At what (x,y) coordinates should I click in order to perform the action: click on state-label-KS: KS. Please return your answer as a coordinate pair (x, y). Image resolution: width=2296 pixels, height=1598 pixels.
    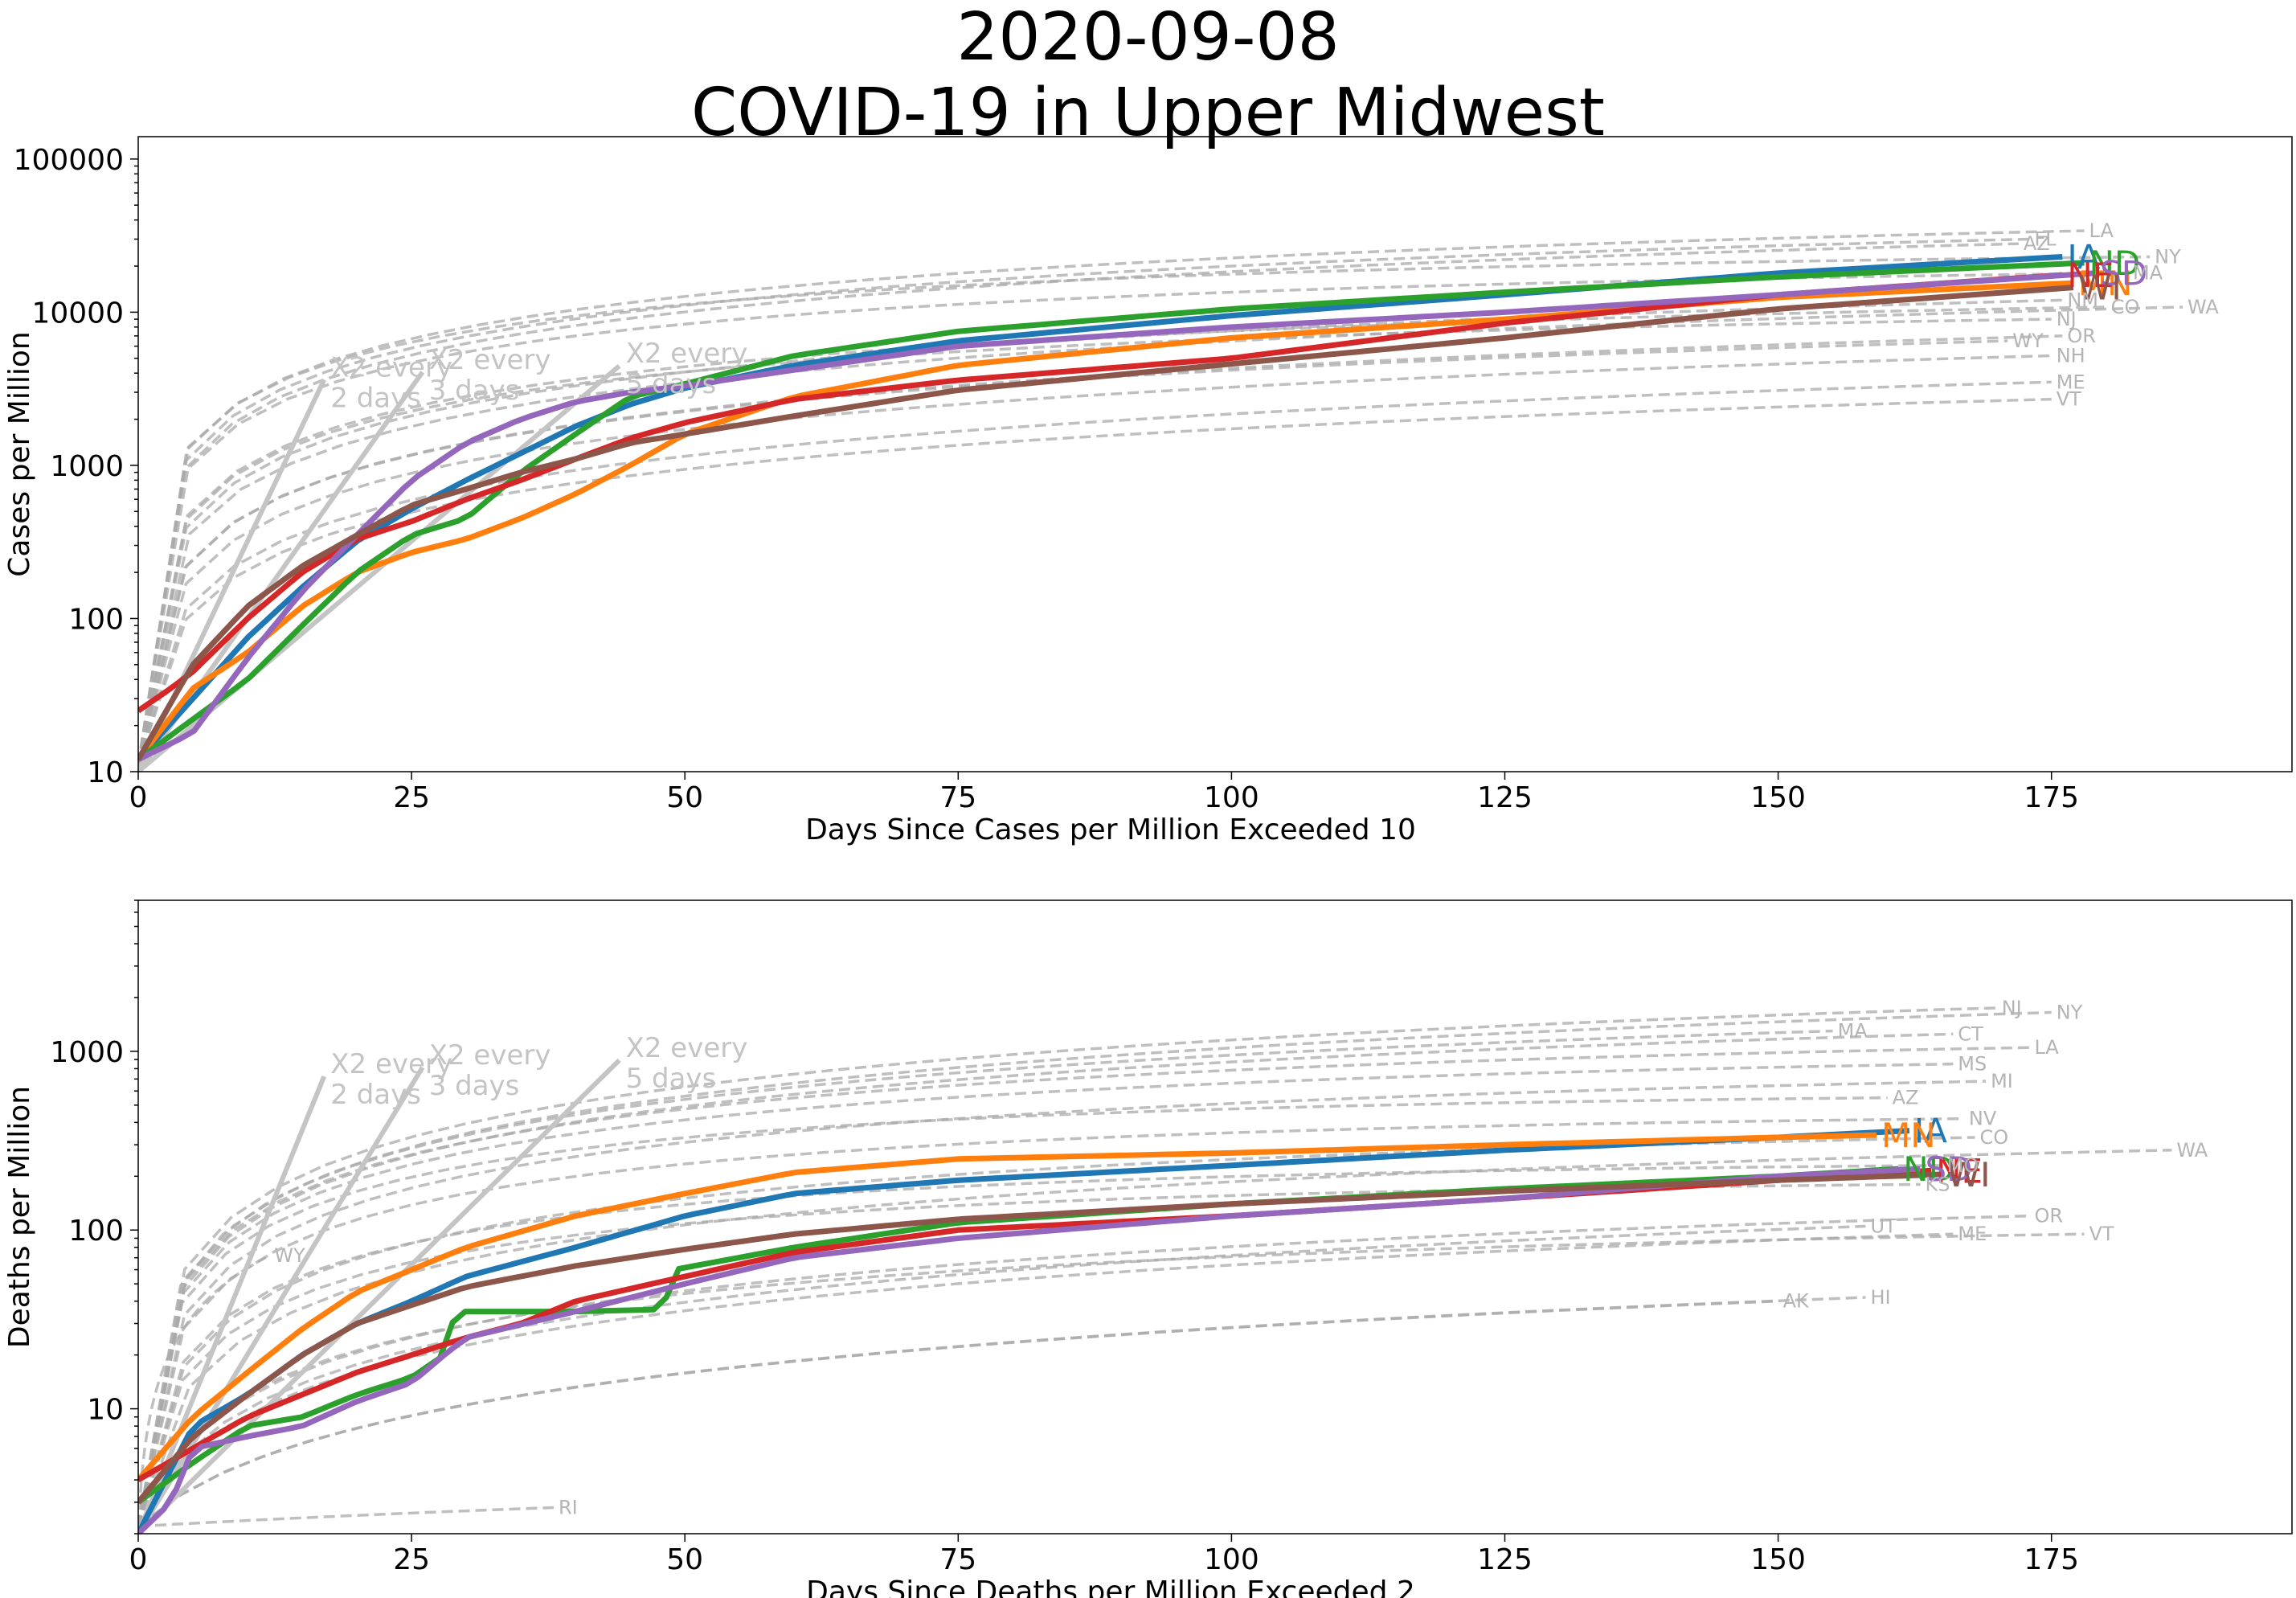
    Looking at the image, I should click on (1938, 1184).